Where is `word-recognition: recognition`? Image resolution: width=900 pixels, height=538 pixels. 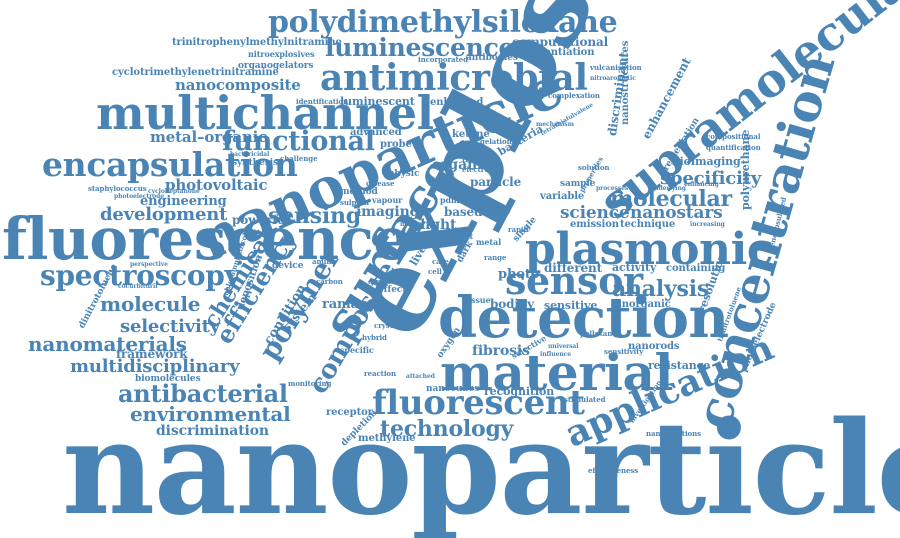
word-recognition: recognition is located at coordinates (519, 391).